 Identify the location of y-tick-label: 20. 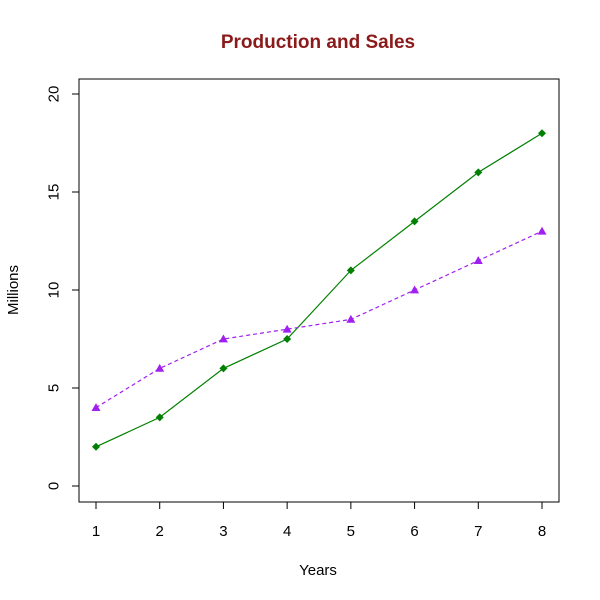
(54, 94).